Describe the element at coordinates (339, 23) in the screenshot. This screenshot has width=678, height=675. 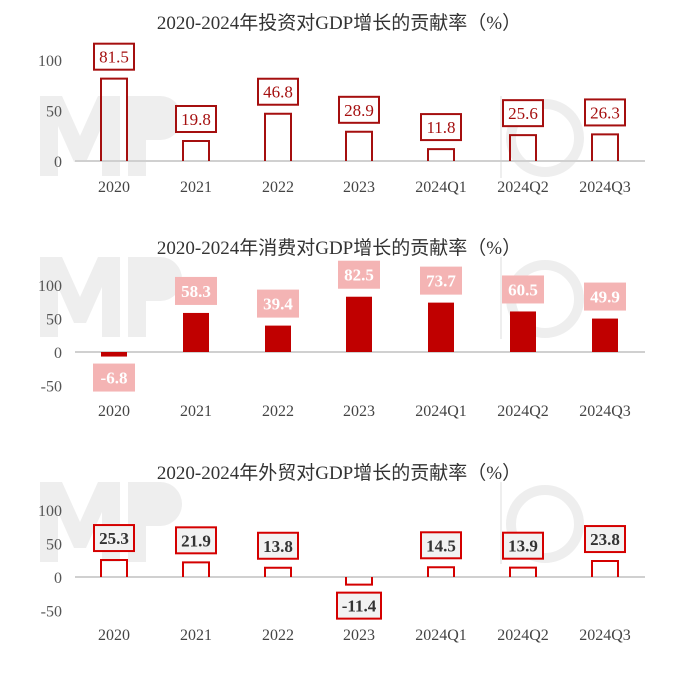
I see `chart-title: 2020-2024年投资对GDP增长的贡献率（%）` at that location.